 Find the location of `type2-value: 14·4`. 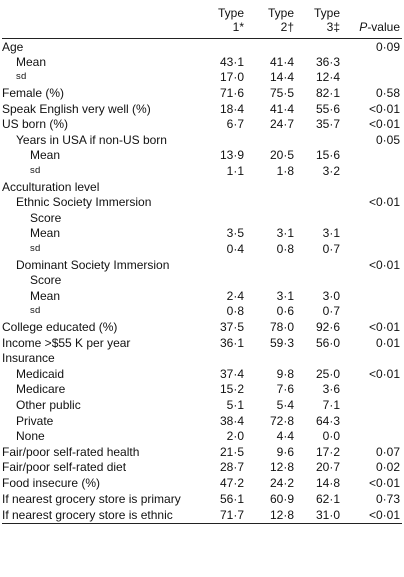

type2-value: 14·4 is located at coordinates (281, 77).